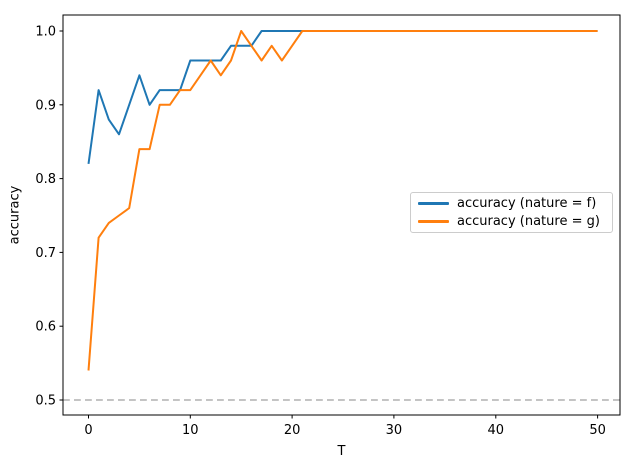 This screenshot has height=470, width=630. Describe the element at coordinates (341, 451) in the screenshot. I see `x-axis-label: T` at that location.